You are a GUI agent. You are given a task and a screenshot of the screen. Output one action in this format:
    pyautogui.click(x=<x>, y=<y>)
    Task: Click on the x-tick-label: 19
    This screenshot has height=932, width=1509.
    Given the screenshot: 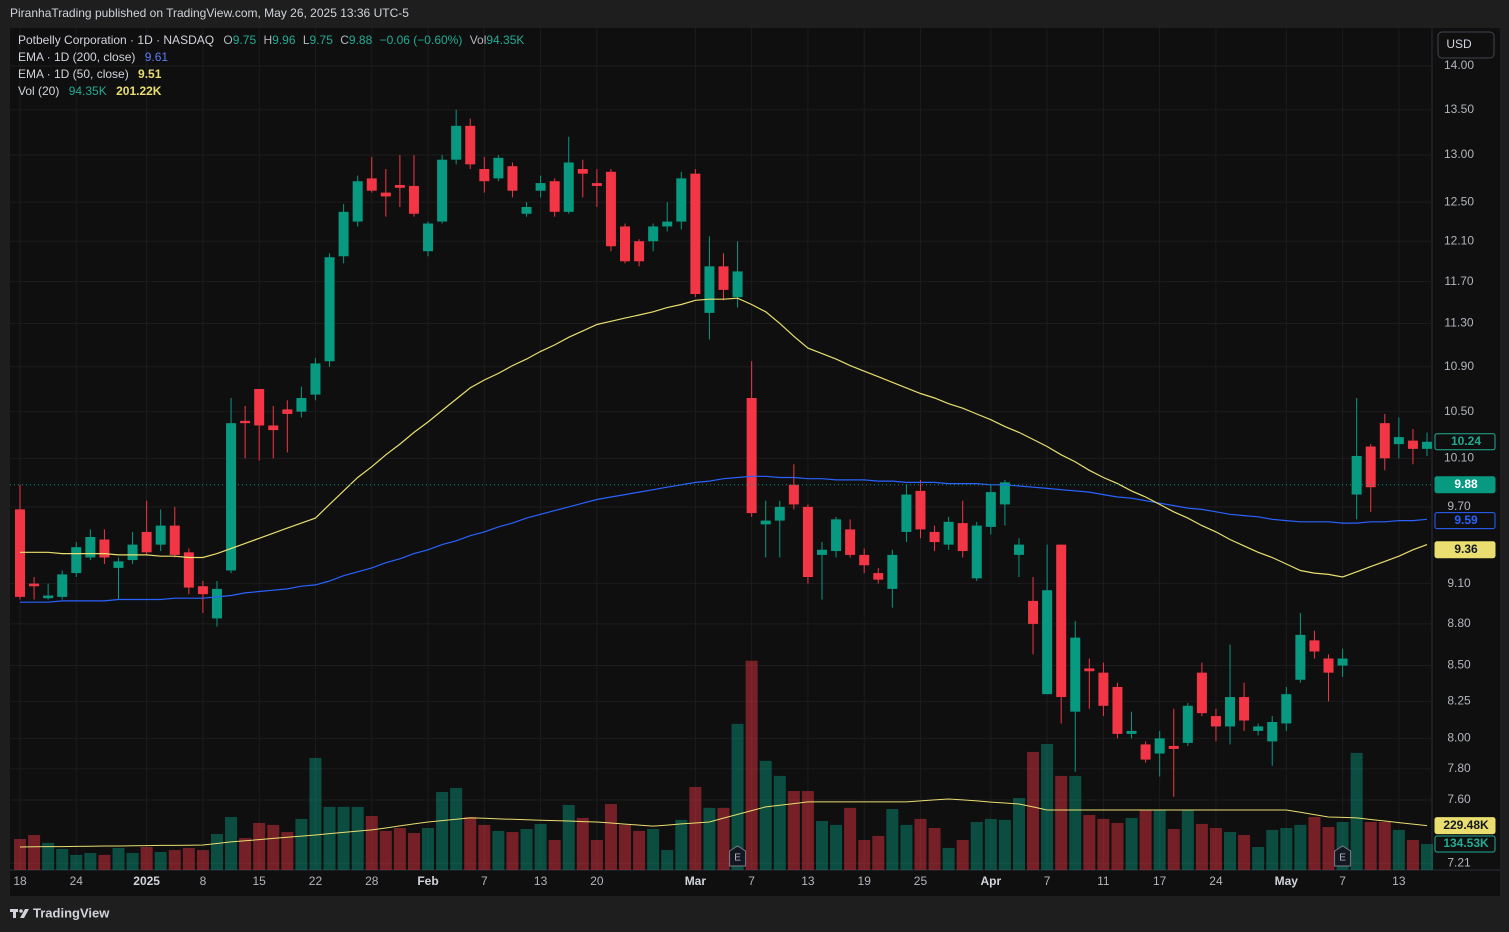 What is the action you would take?
    pyautogui.click(x=865, y=881)
    